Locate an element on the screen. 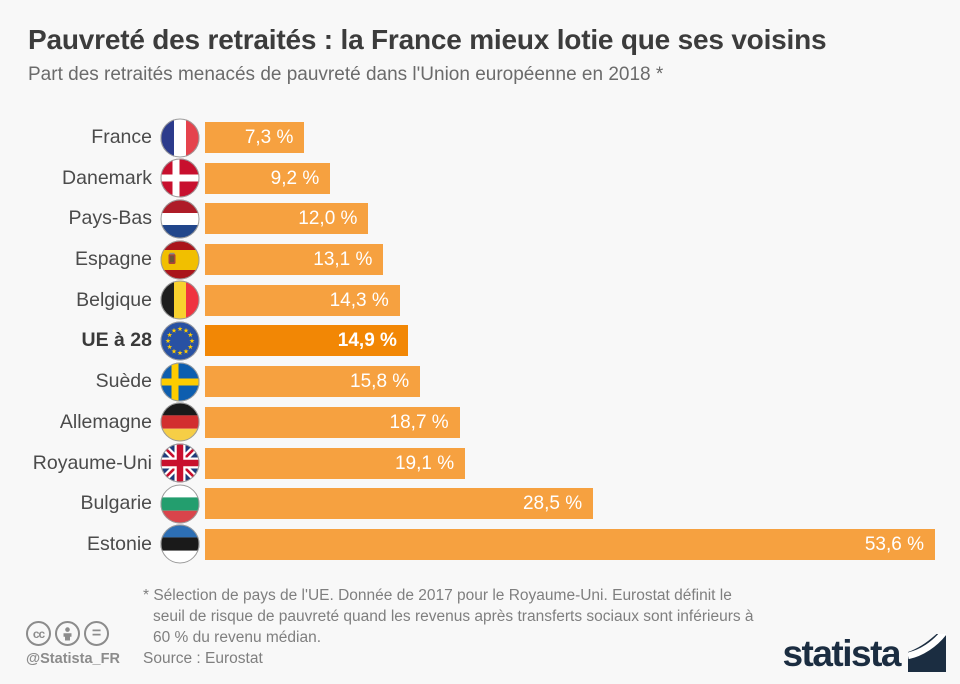  bar-value: 18,7 % is located at coordinates (419, 422).